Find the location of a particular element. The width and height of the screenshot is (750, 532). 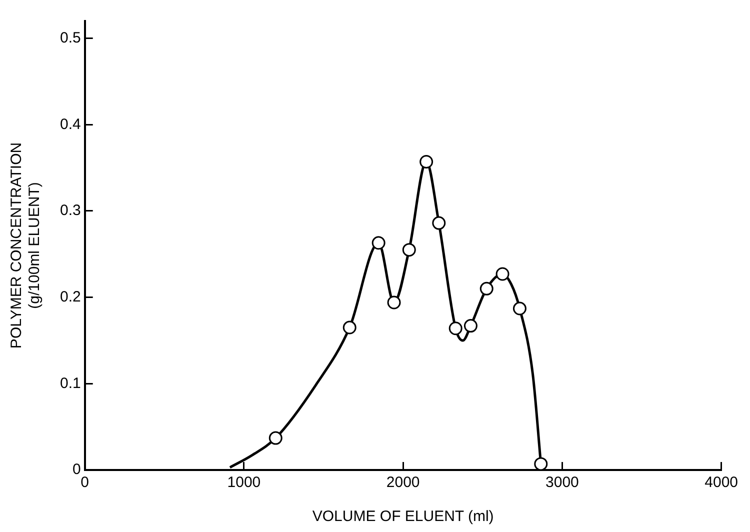

y-tick-label: 0.5 is located at coordinates (70, 37).